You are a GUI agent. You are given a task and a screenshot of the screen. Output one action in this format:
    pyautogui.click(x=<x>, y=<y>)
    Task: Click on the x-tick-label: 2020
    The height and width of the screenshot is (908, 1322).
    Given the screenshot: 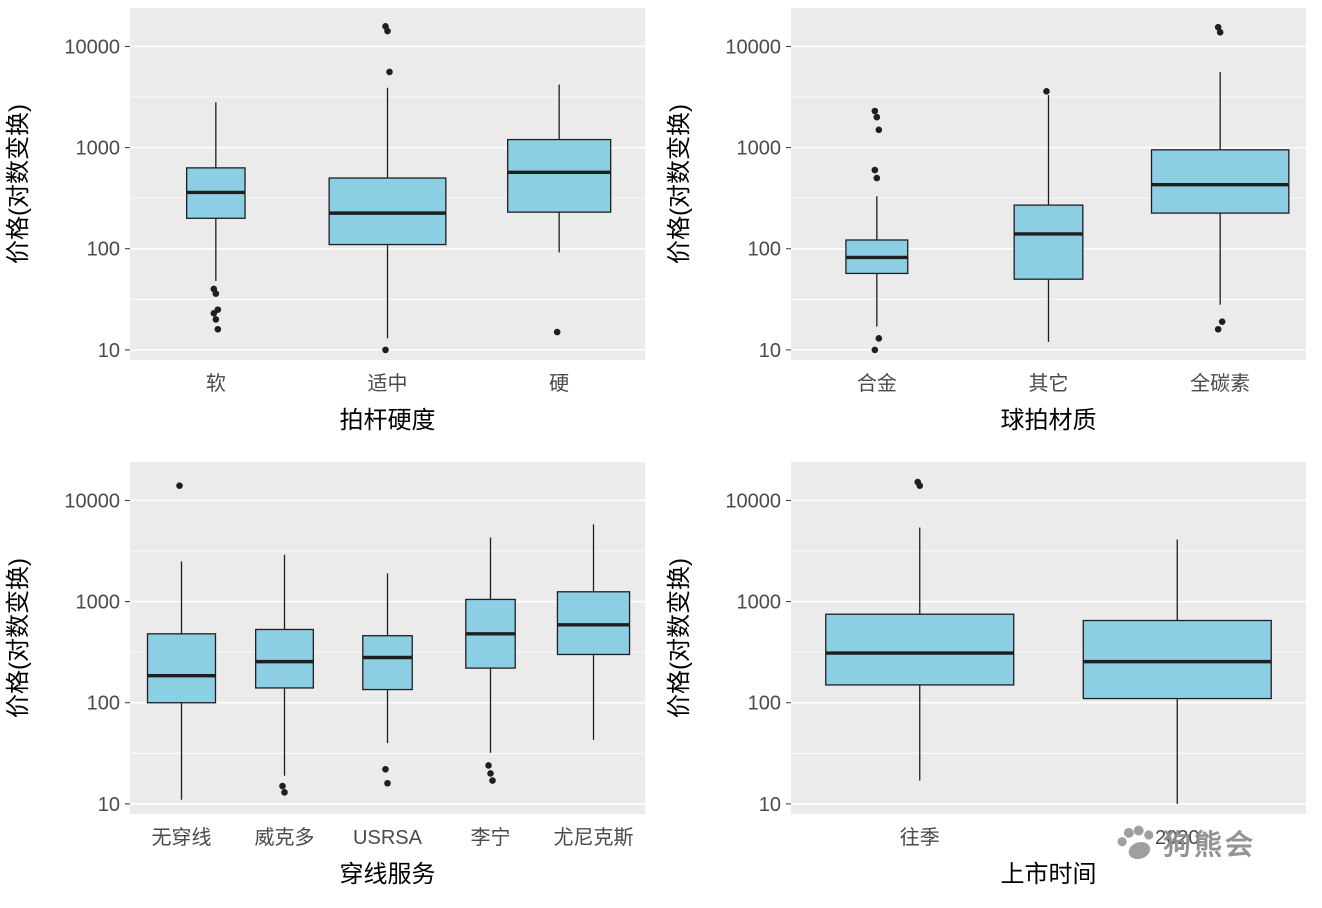 What is the action you would take?
    pyautogui.click(x=1177, y=838)
    